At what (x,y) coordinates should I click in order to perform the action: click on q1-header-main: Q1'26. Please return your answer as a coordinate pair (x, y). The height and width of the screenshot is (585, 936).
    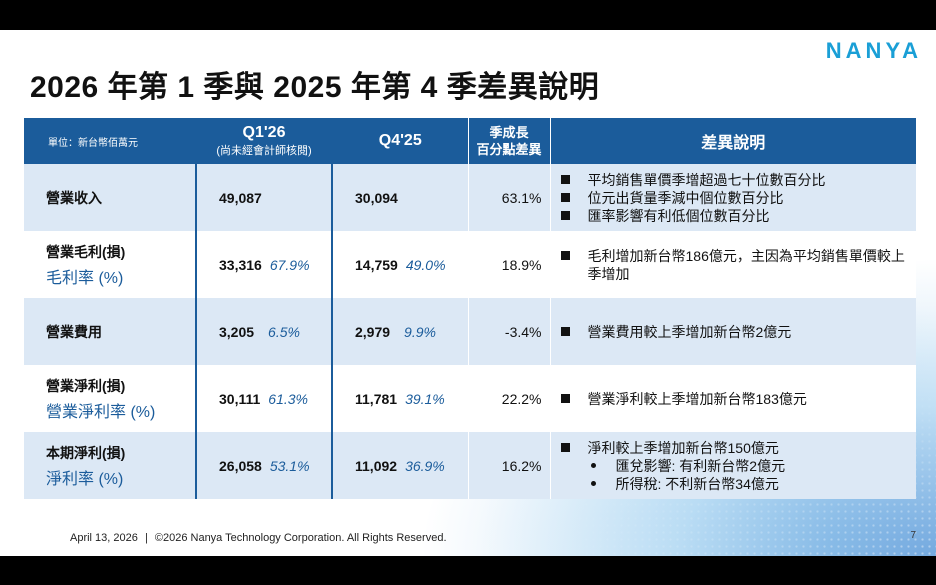
    Looking at the image, I should click on (264, 132).